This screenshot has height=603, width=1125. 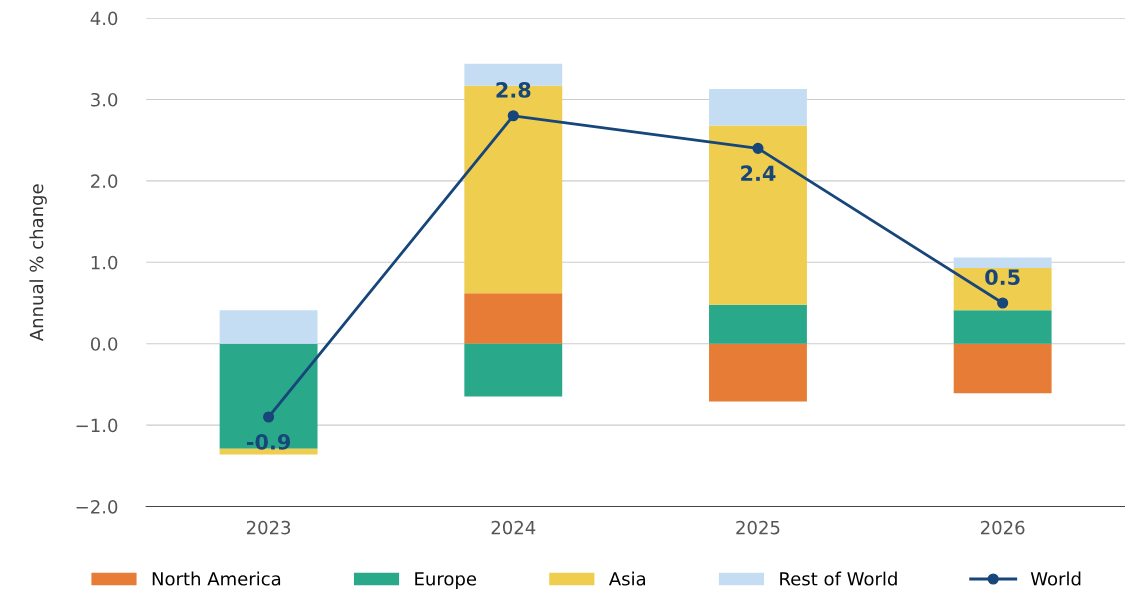 I want to click on y-tick-label: 4.0, so click(x=104, y=18).